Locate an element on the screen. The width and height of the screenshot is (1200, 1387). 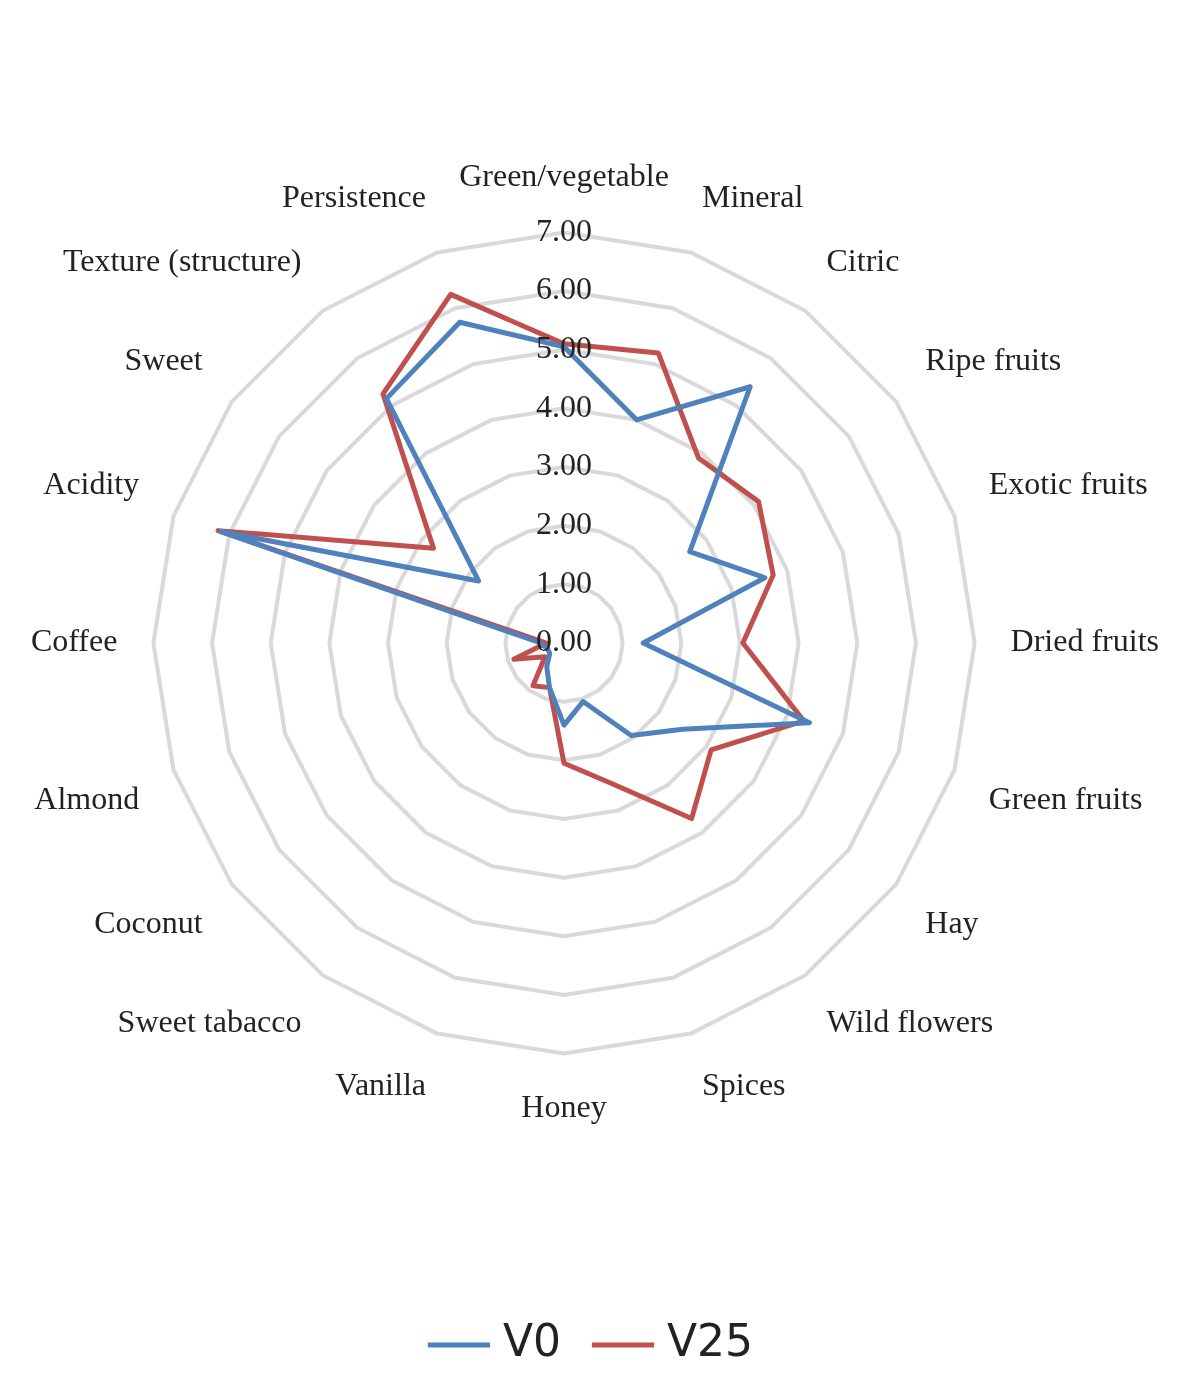
spoke-label: Vanilla is located at coordinates (380, 1084).